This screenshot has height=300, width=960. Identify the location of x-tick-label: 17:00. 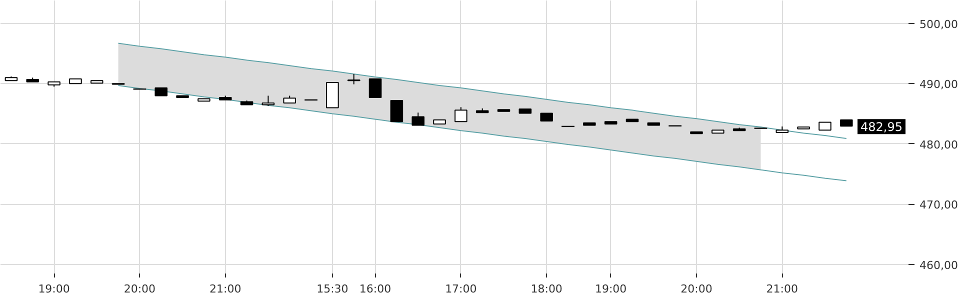
(461, 289).